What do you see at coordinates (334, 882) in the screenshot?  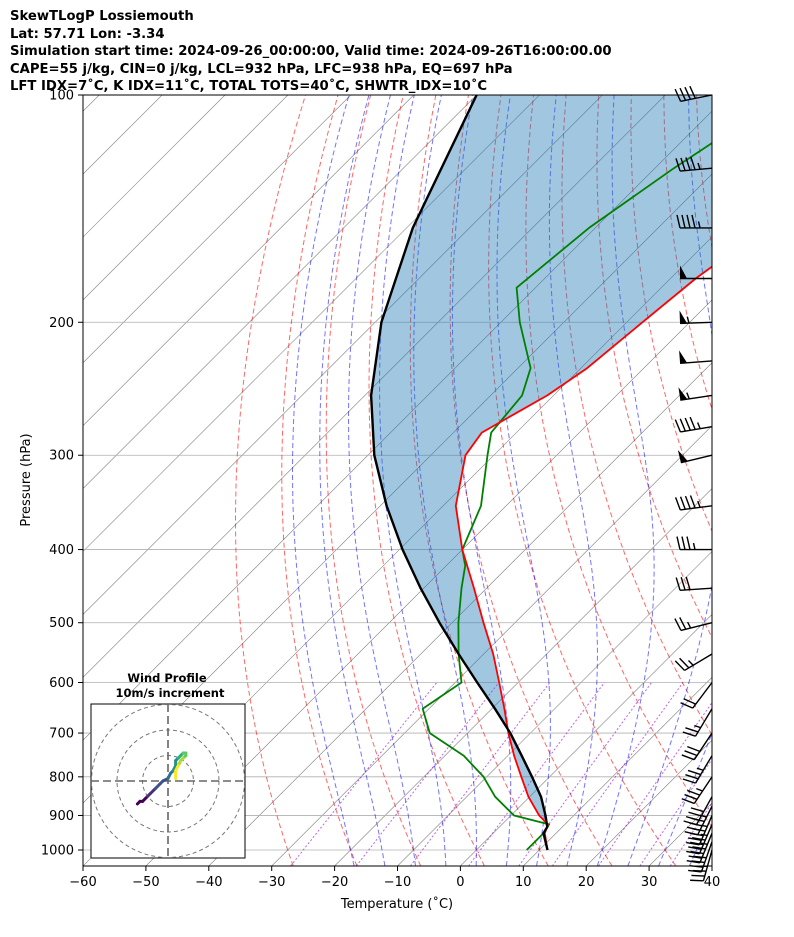 I see `x-tick-label: −20` at bounding box center [334, 882].